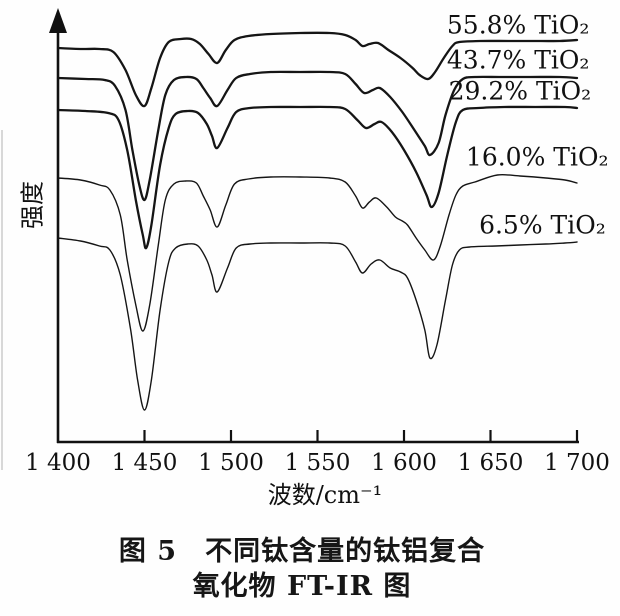 The image size is (620, 616). Describe the element at coordinates (302, 569) in the screenshot. I see `figure-caption: 图 5 不同钛含量的钛铝复合 氧化物 FT-IR 图` at that location.